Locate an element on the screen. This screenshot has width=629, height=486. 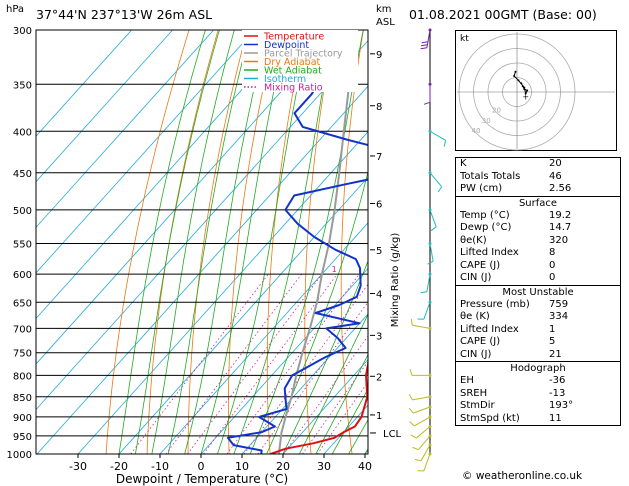
mu-li-value: 1 is located at coordinates (552, 329).